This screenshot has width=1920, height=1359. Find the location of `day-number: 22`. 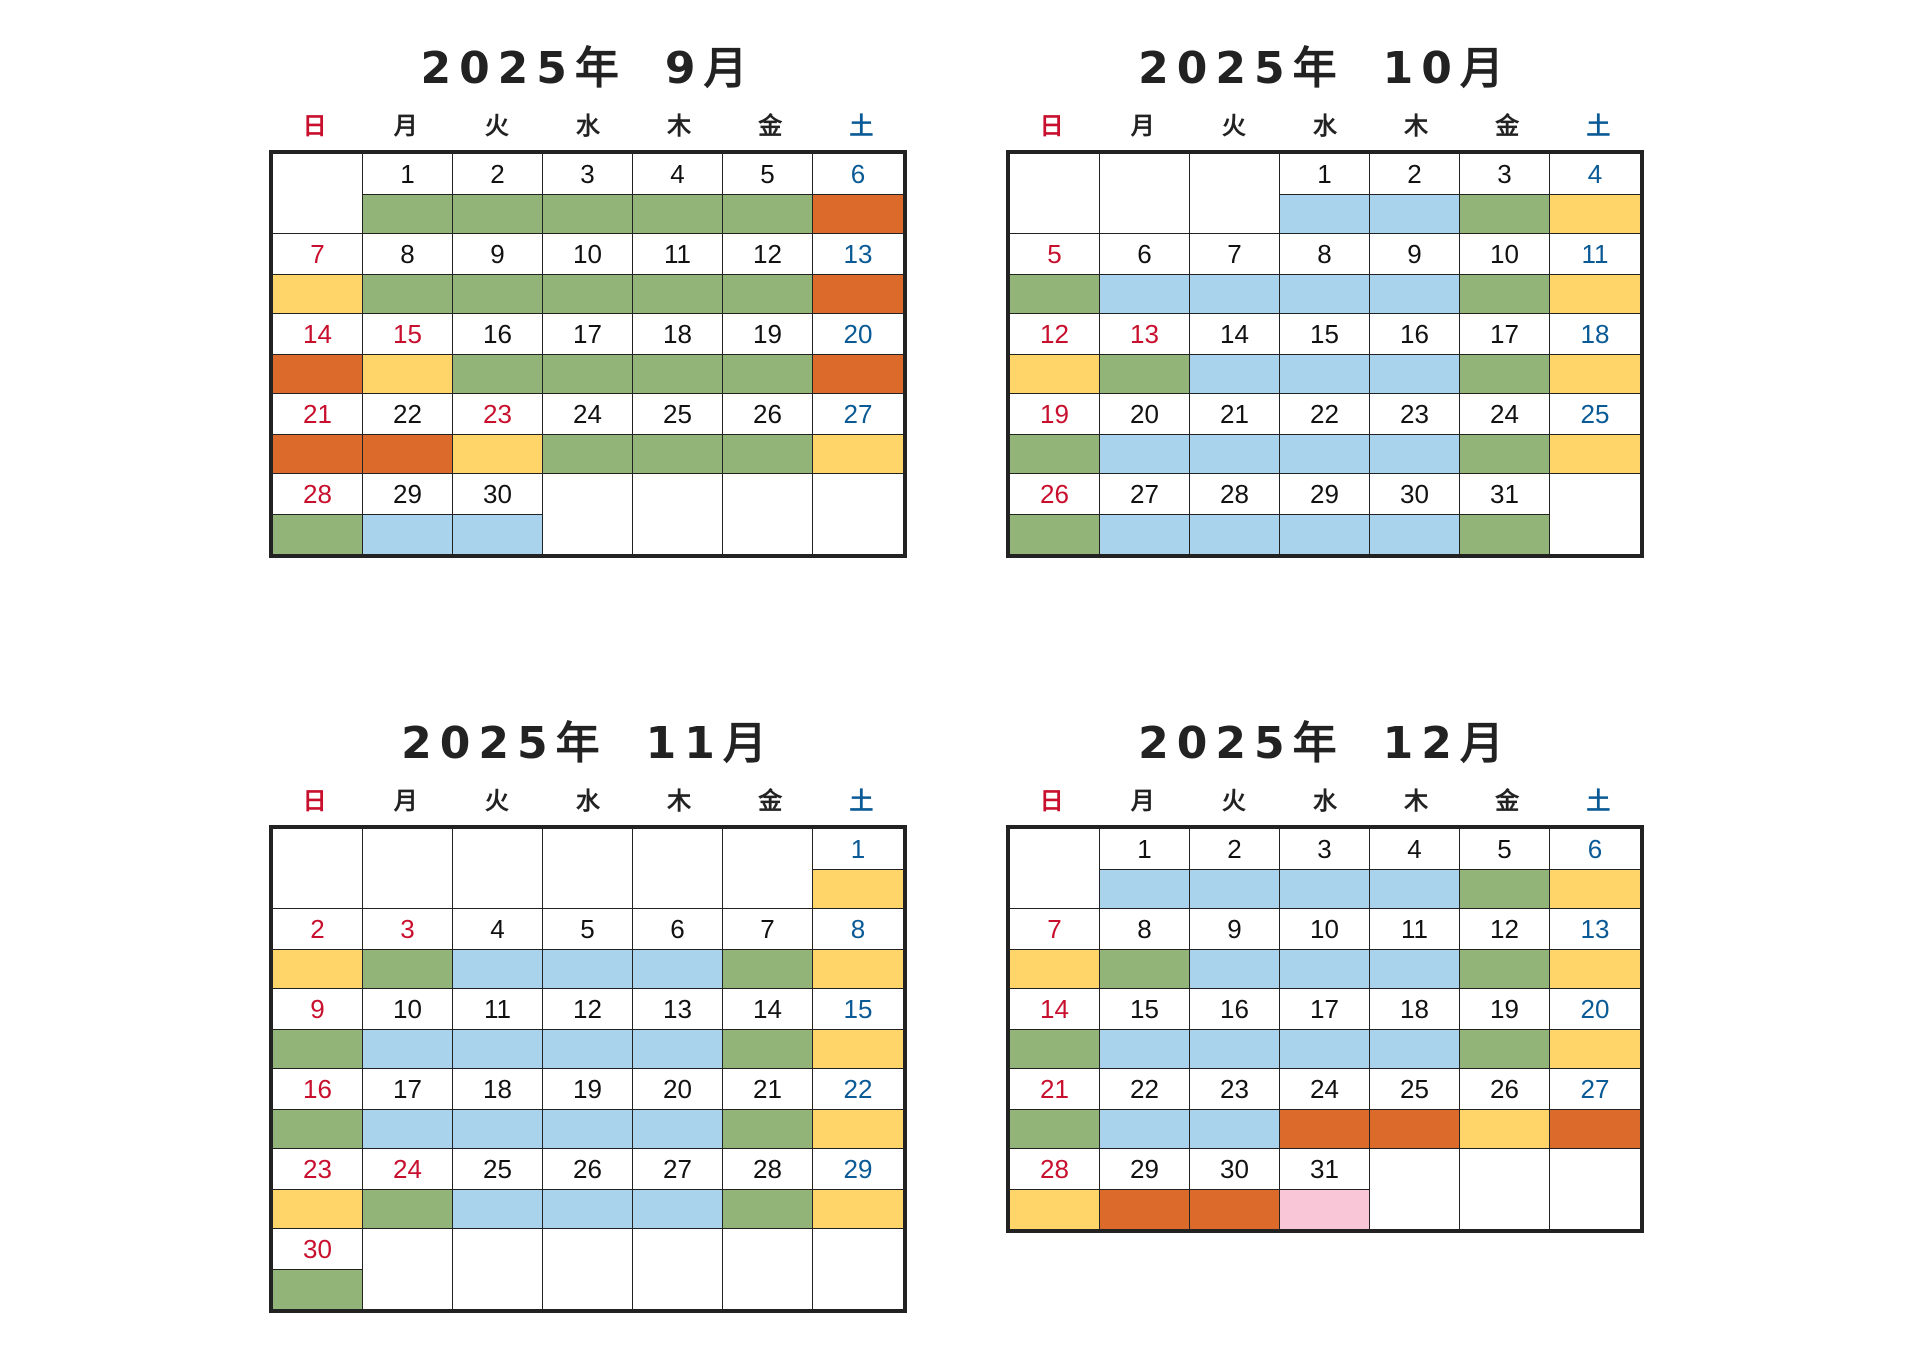

day-number: 22 is located at coordinates (1324, 414).